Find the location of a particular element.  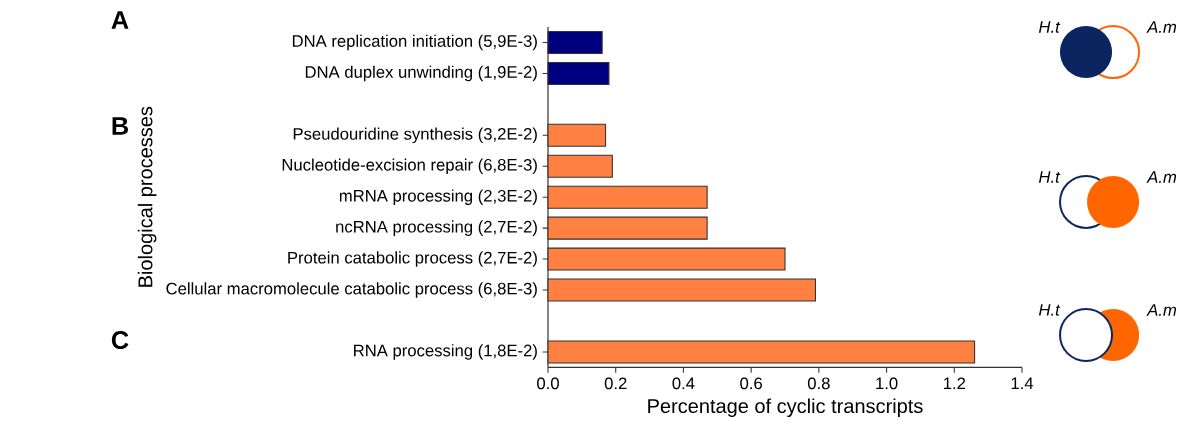

text: A is located at coordinates (120, 20).